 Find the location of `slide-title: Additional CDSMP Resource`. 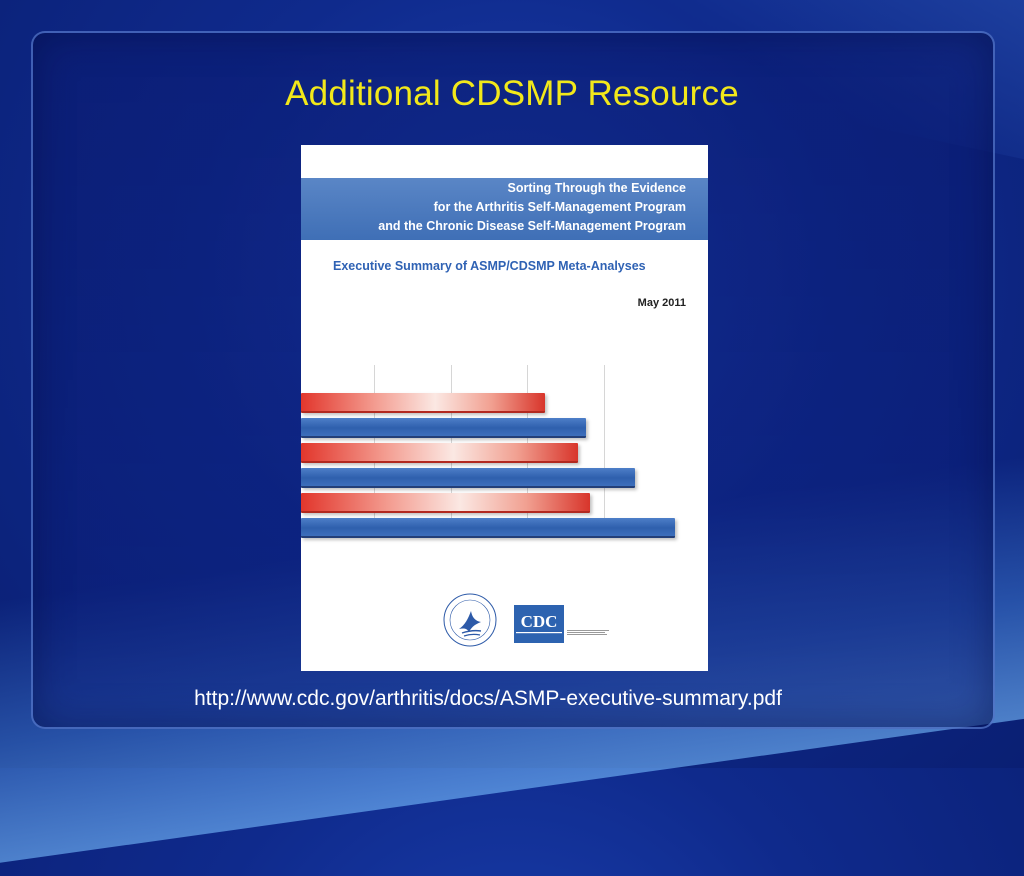

slide-title: Additional CDSMP Resource is located at coordinates (512, 93).